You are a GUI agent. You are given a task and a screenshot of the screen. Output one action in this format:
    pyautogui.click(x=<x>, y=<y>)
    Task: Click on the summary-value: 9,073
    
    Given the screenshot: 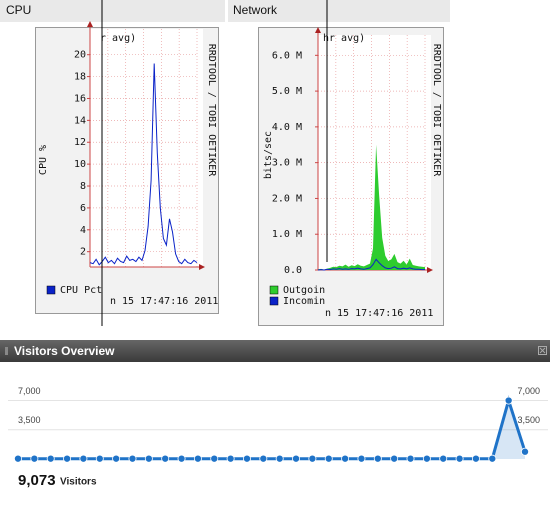 What is the action you would take?
    pyautogui.click(x=37, y=480)
    